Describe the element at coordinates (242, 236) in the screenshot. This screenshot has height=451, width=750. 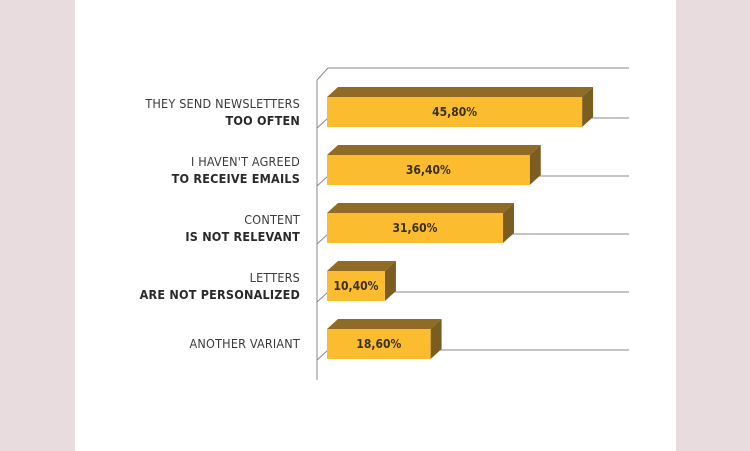
I see `category-label-line2: IS NOT RELEVANT` at that location.